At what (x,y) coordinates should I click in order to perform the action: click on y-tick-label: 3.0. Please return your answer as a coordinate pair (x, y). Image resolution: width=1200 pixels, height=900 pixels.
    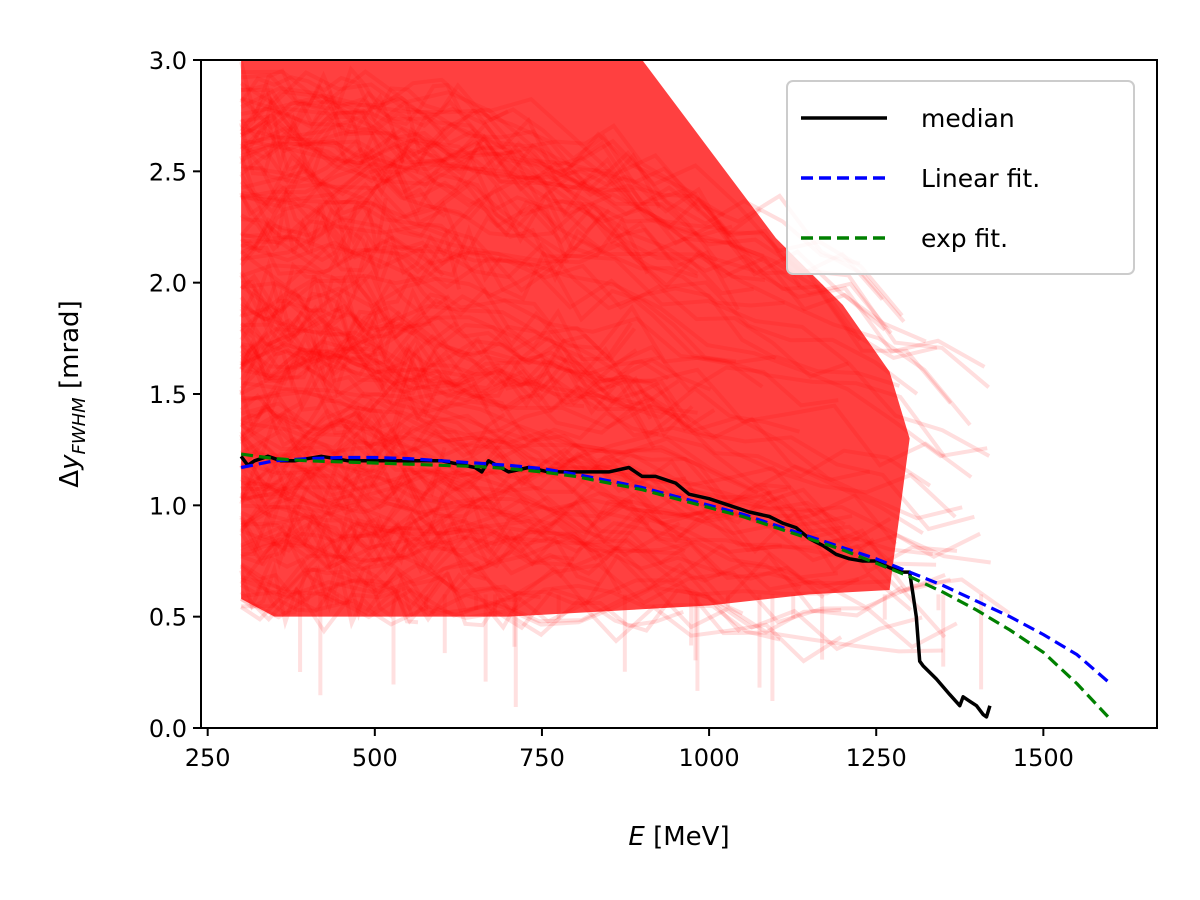
    Looking at the image, I should click on (168, 61).